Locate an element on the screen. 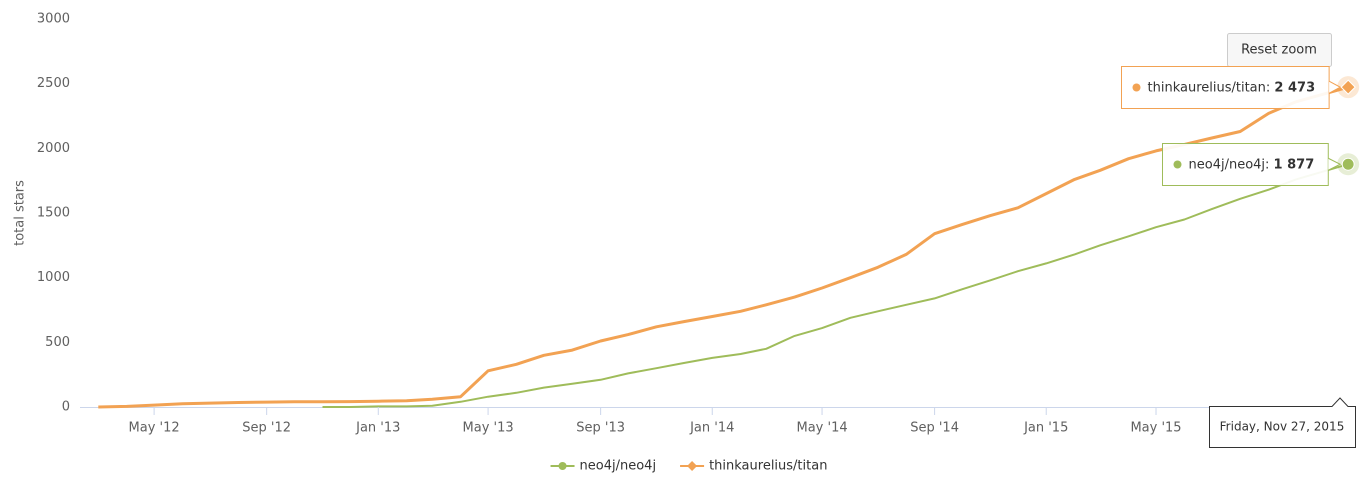 The height and width of the screenshot is (477, 1362). x-tick-label: Sep '12 is located at coordinates (266, 428).